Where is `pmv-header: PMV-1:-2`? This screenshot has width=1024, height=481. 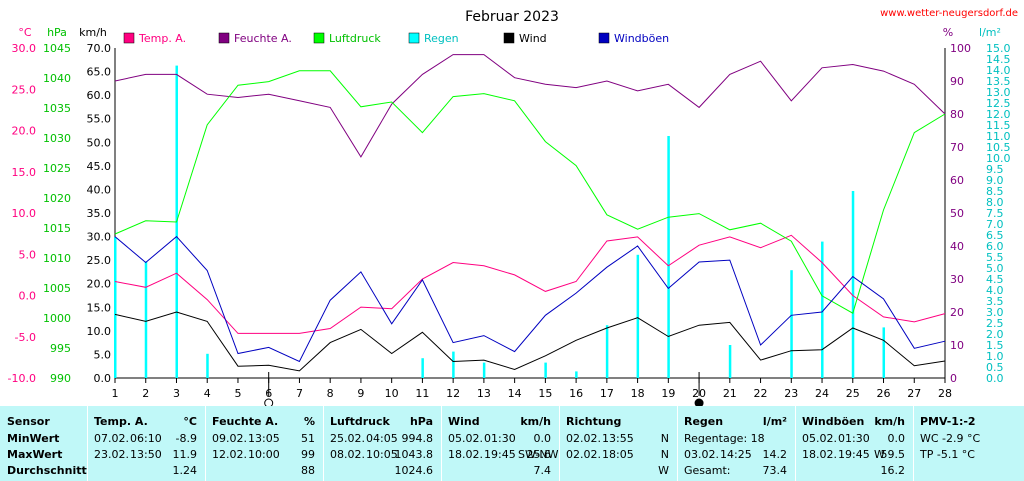 pmv-header: PMV-1:-2 is located at coordinates (948, 421).